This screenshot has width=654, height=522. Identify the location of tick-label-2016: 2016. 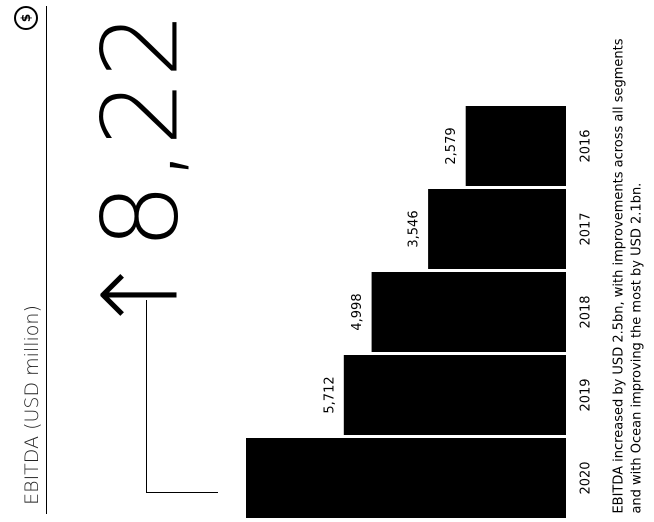
(586, 145).